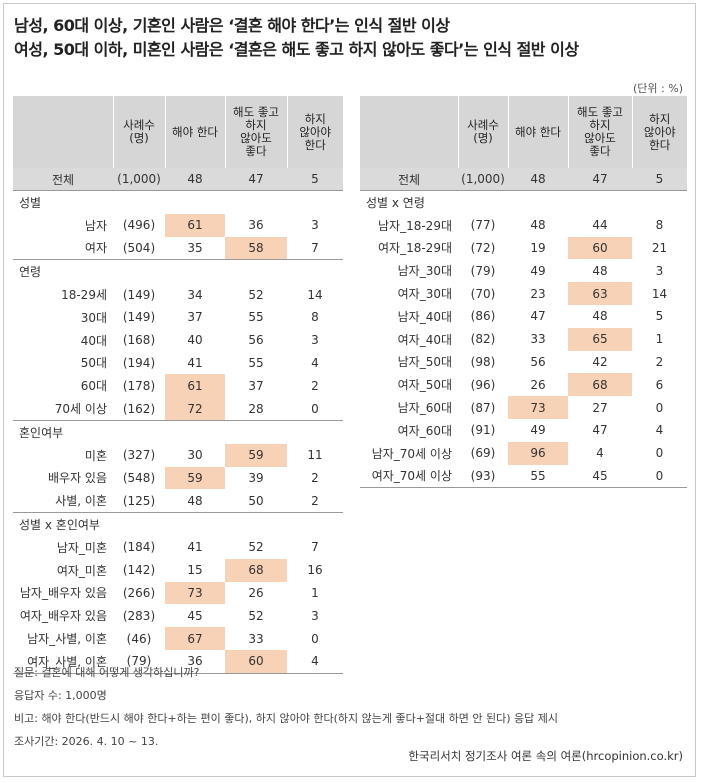 This screenshot has height=782, width=701. I want to click on sample-size: (72), so click(483, 247).